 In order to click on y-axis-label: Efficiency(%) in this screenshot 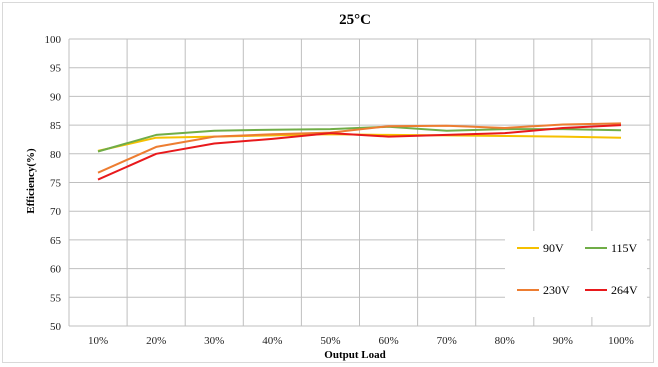, I will do `click(31, 181)`.